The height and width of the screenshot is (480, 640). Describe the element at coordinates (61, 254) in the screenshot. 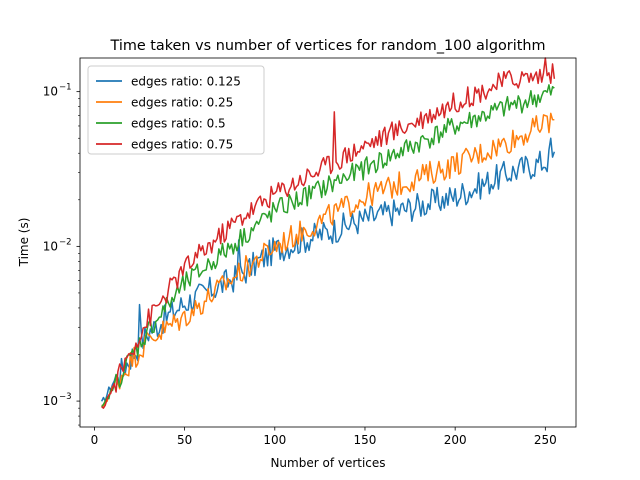

I see `y-axis: 10−310−210−1` at that location.